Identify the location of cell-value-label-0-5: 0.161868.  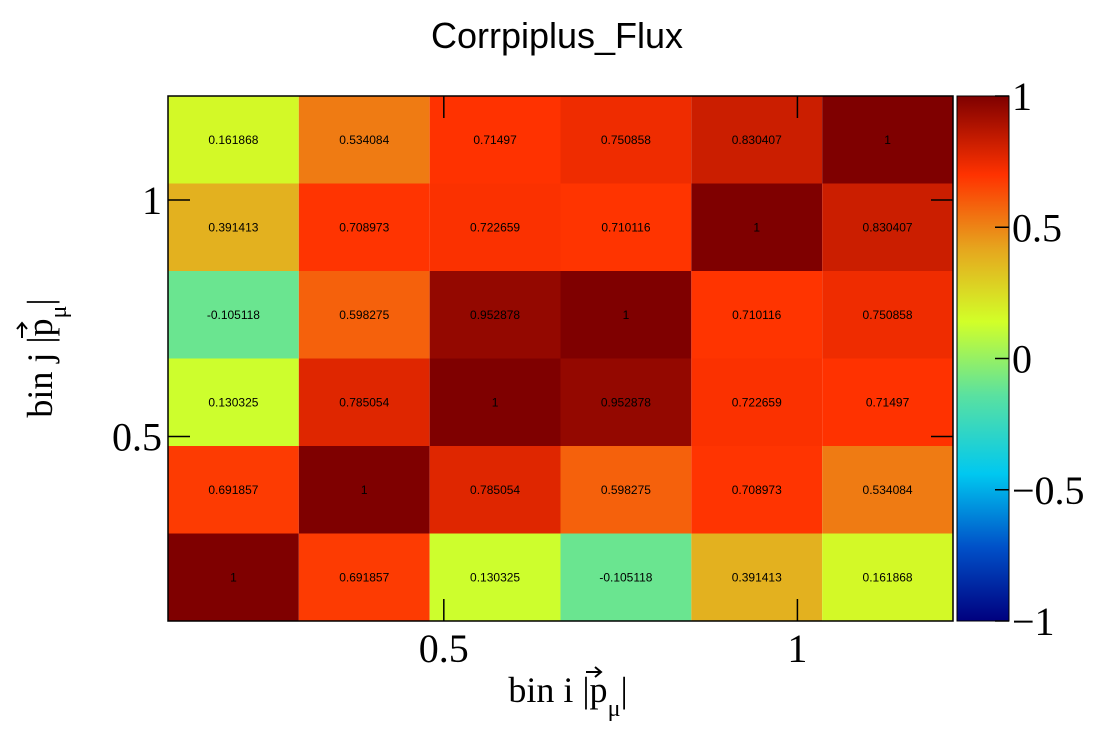
(233, 140).